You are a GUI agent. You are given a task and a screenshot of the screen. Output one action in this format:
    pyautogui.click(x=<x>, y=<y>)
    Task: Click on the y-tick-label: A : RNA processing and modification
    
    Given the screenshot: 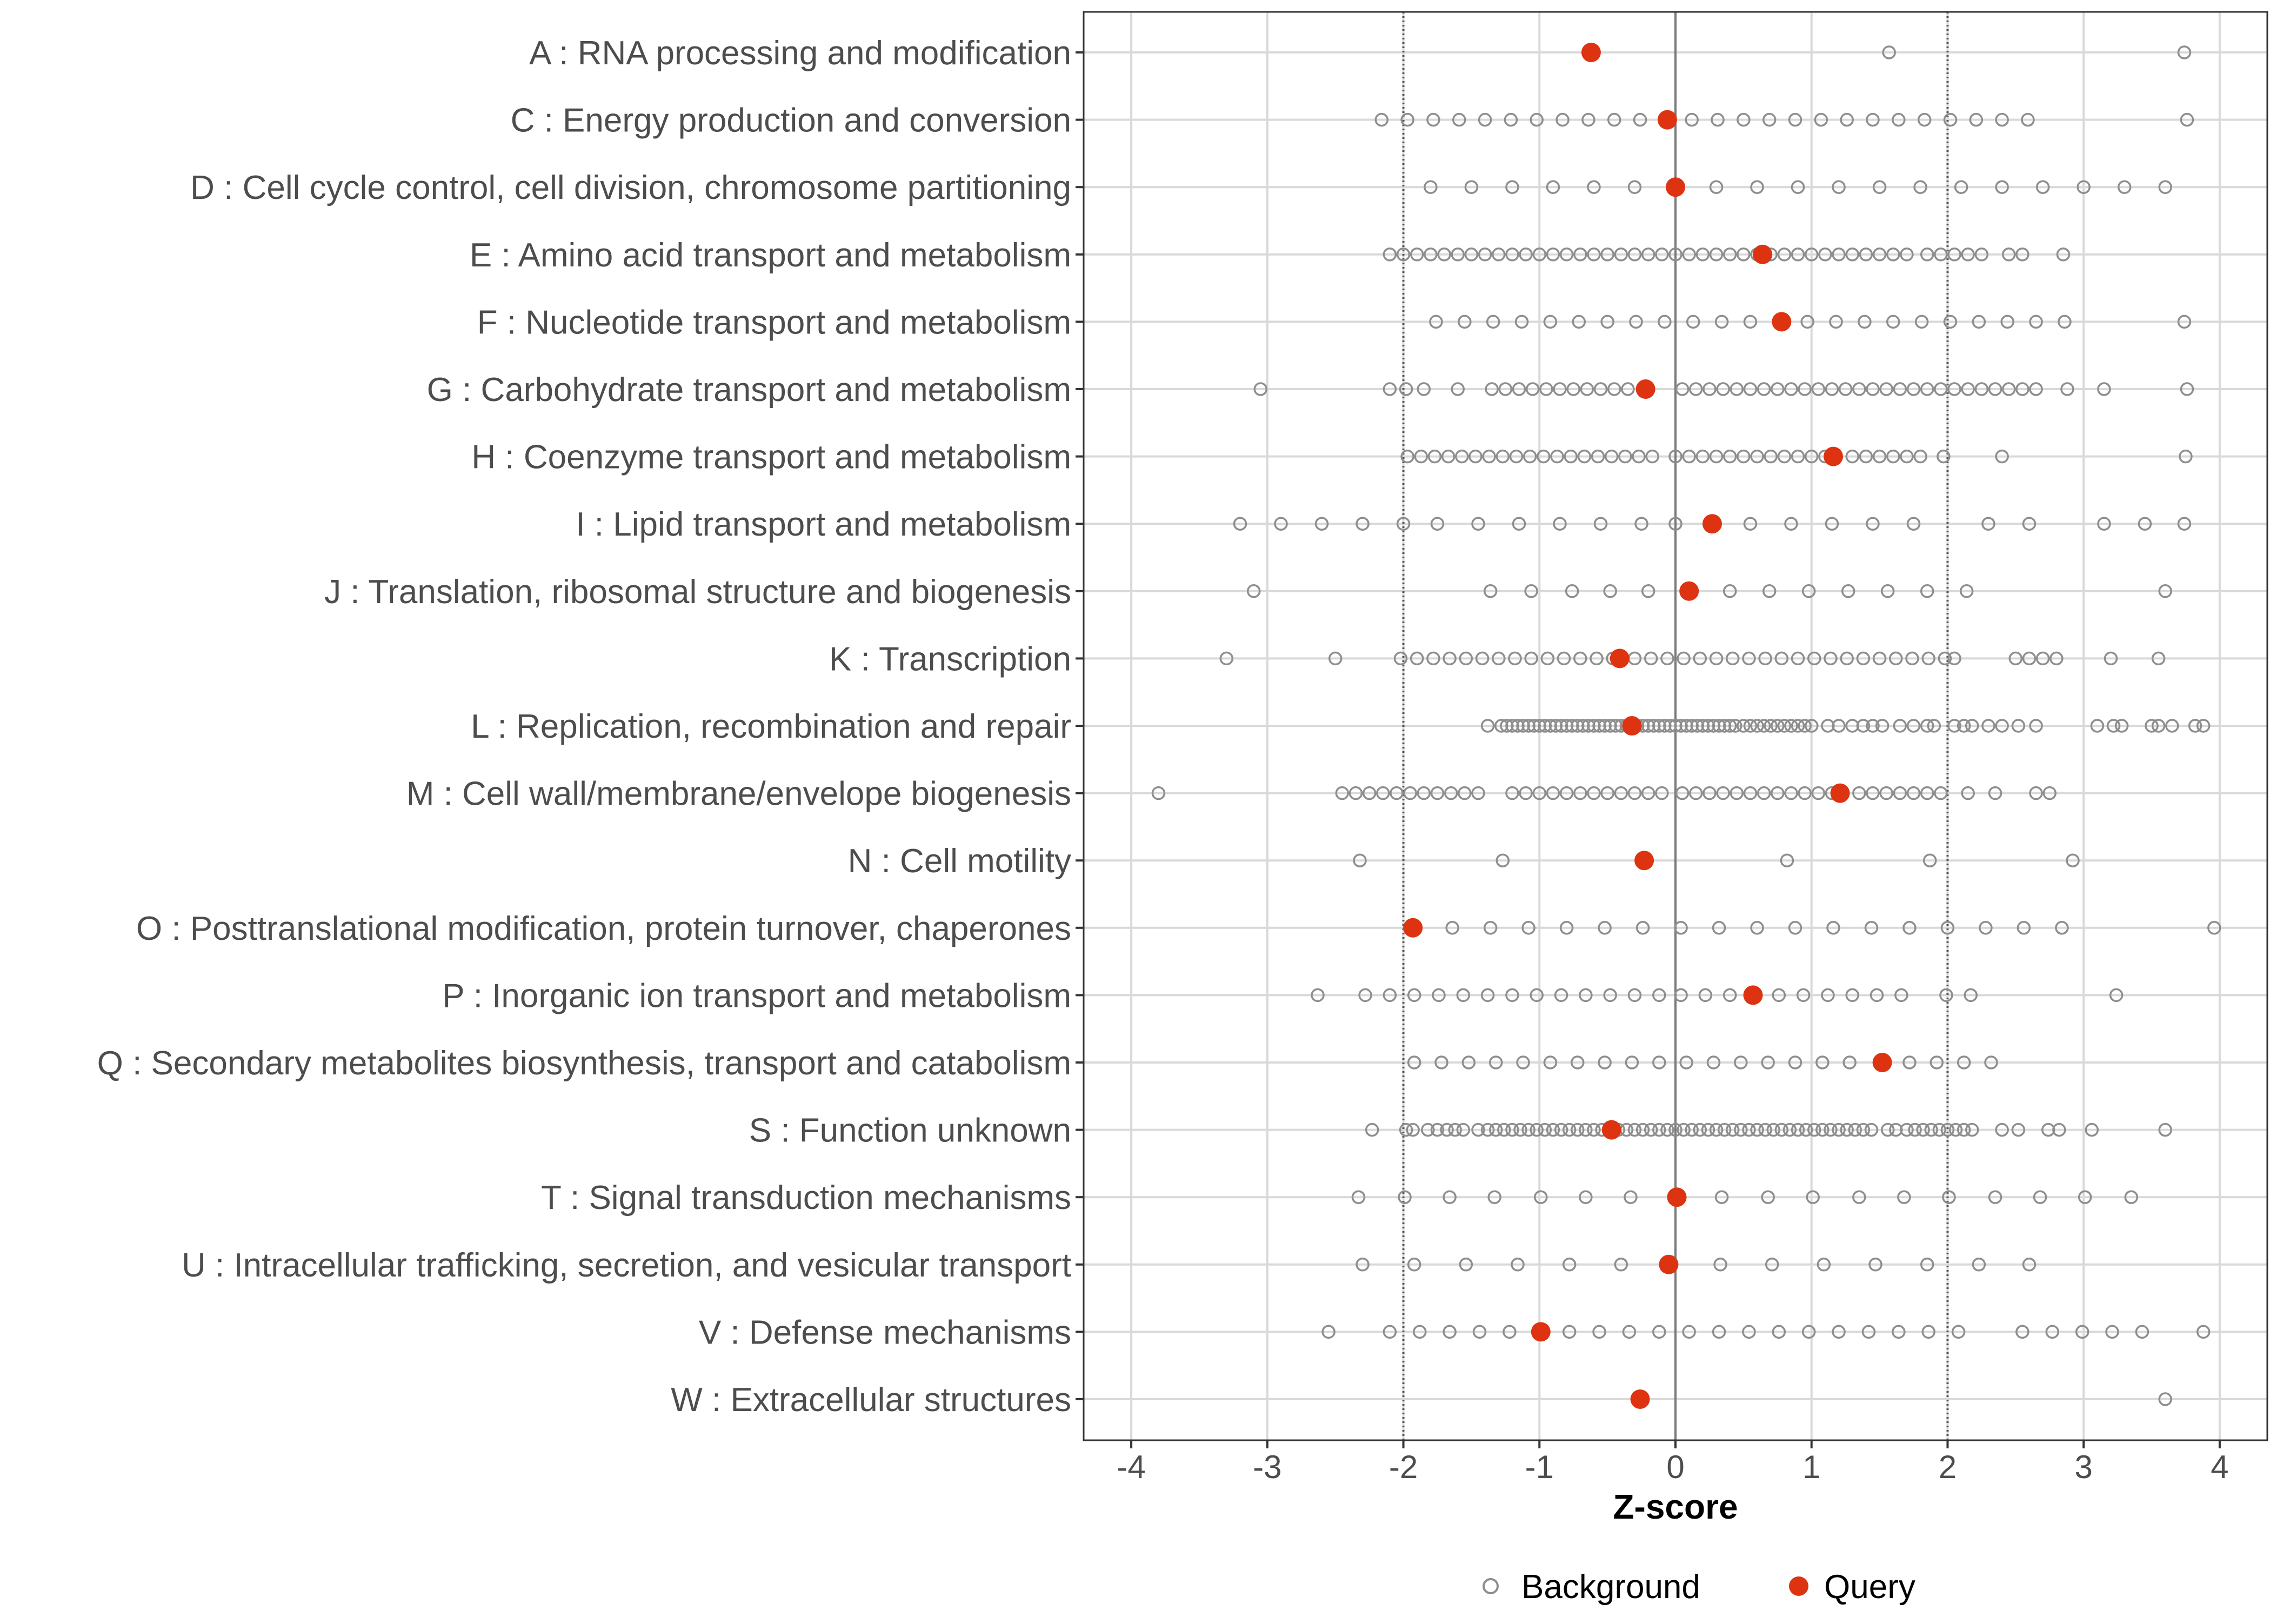 What is the action you would take?
    pyautogui.click(x=800, y=53)
    